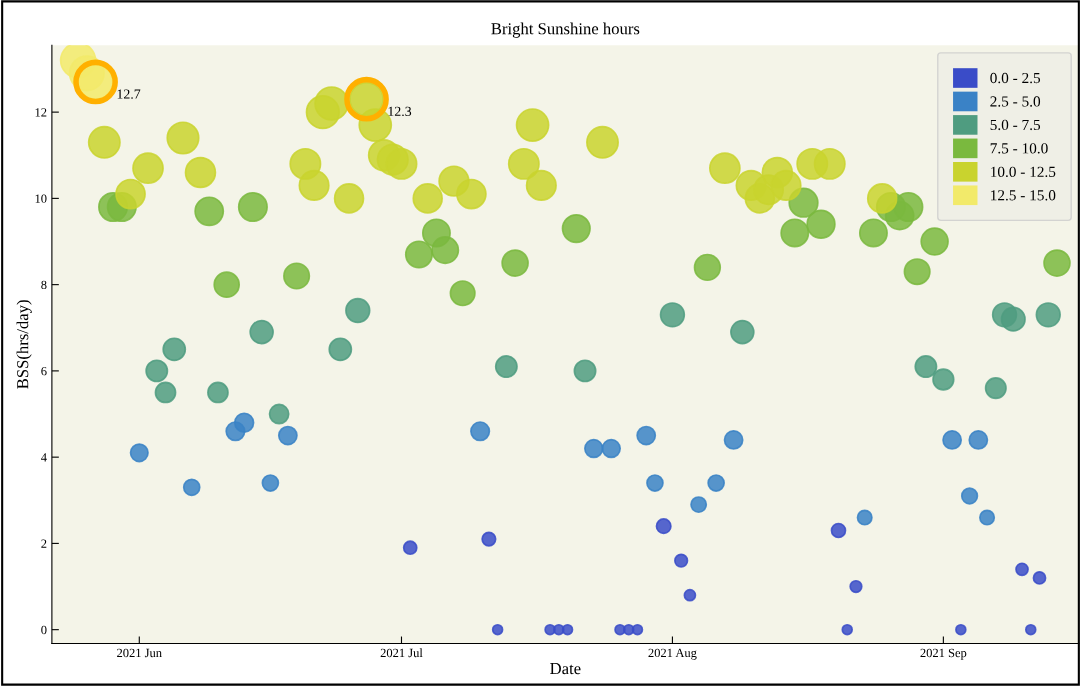  What do you see at coordinates (1023, 195) in the screenshot?
I see `legend-label: 12.5 - 15.0` at bounding box center [1023, 195].